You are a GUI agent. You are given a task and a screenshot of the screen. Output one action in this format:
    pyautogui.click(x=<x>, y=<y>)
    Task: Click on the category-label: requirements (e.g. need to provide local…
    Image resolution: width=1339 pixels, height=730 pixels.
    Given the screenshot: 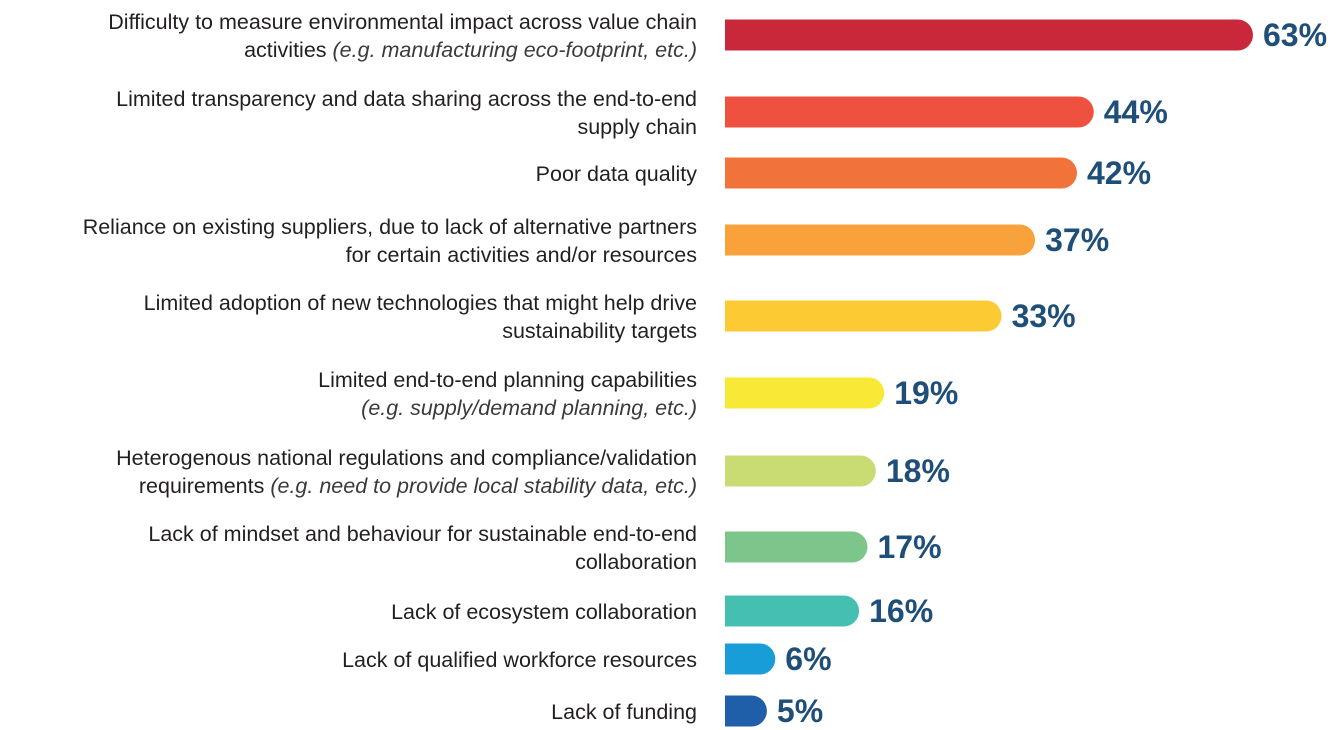 What is the action you would take?
    pyautogui.click(x=418, y=486)
    